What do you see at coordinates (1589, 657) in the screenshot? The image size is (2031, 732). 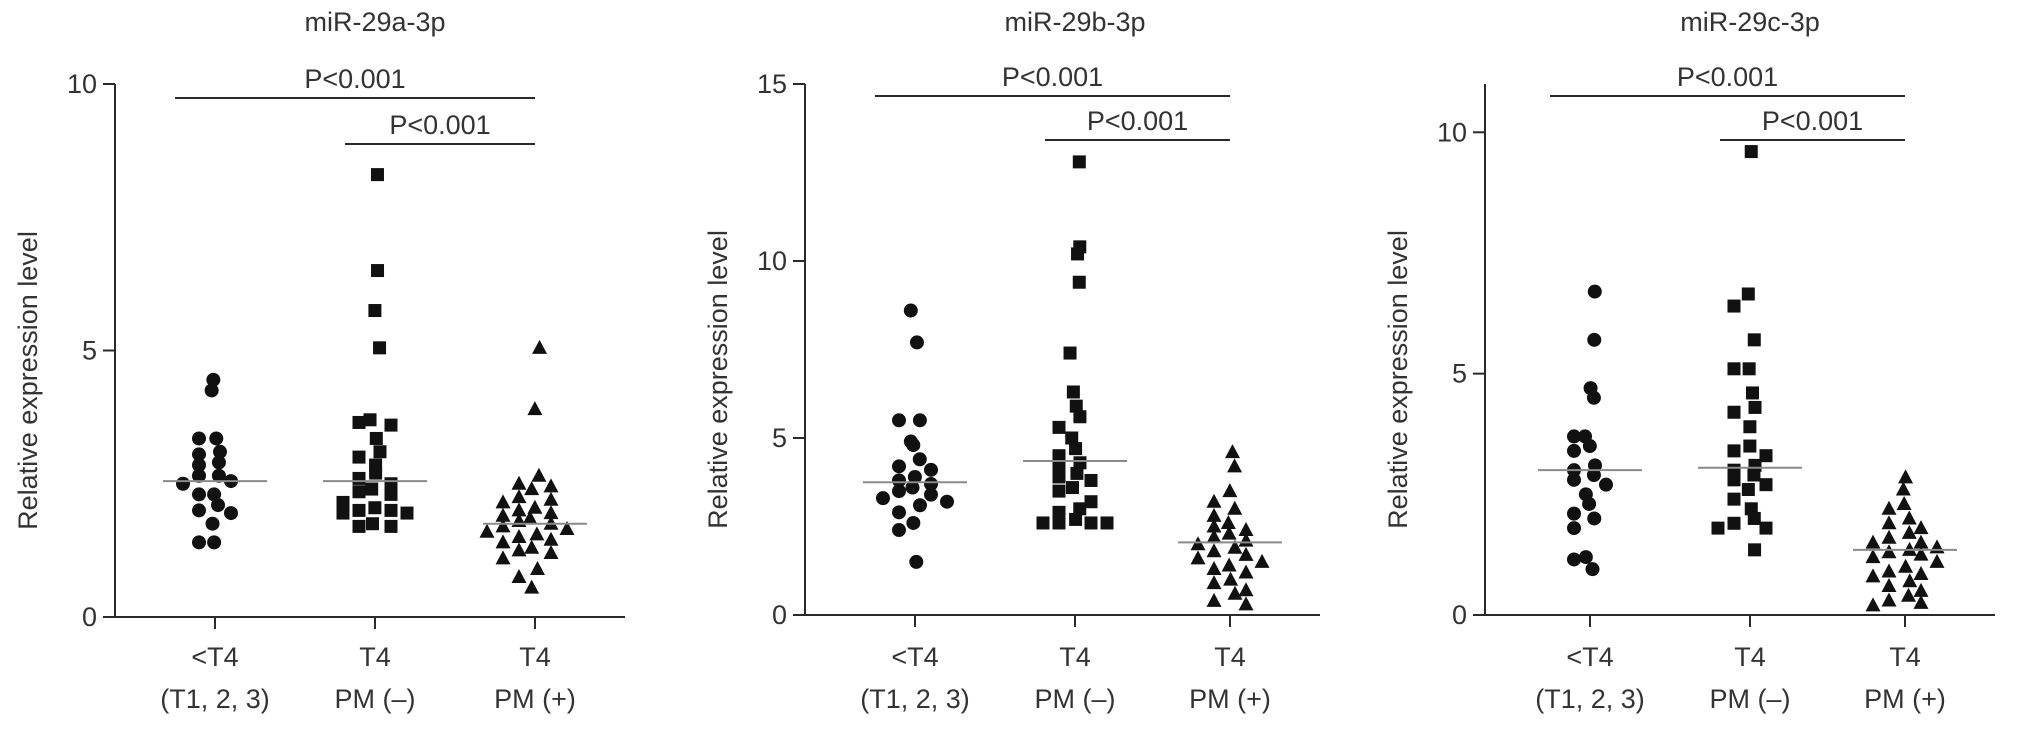 I see `x-tick-label-line1: <T4` at bounding box center [1589, 657].